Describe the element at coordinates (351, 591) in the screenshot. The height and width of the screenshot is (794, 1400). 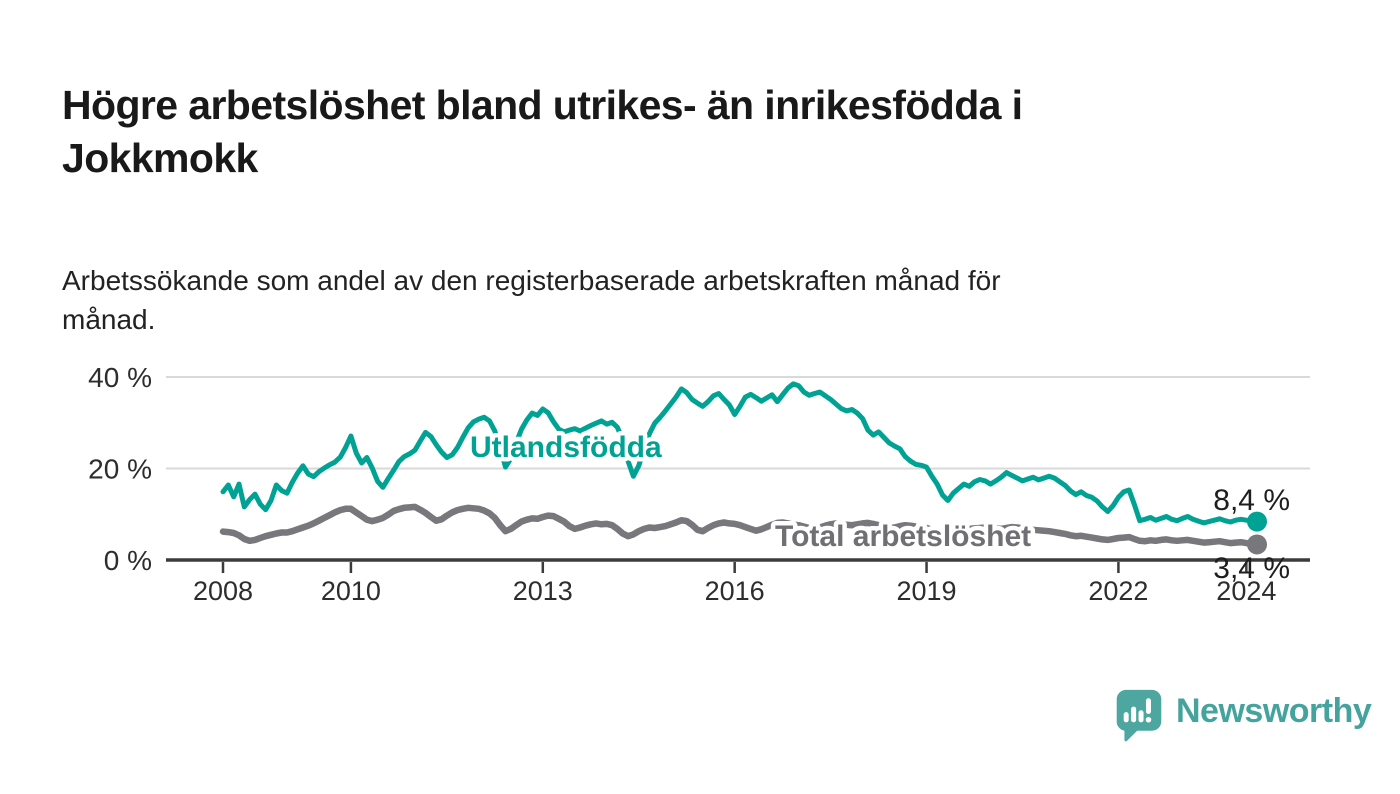
I see `x-tick-label-2010: 2010` at that location.